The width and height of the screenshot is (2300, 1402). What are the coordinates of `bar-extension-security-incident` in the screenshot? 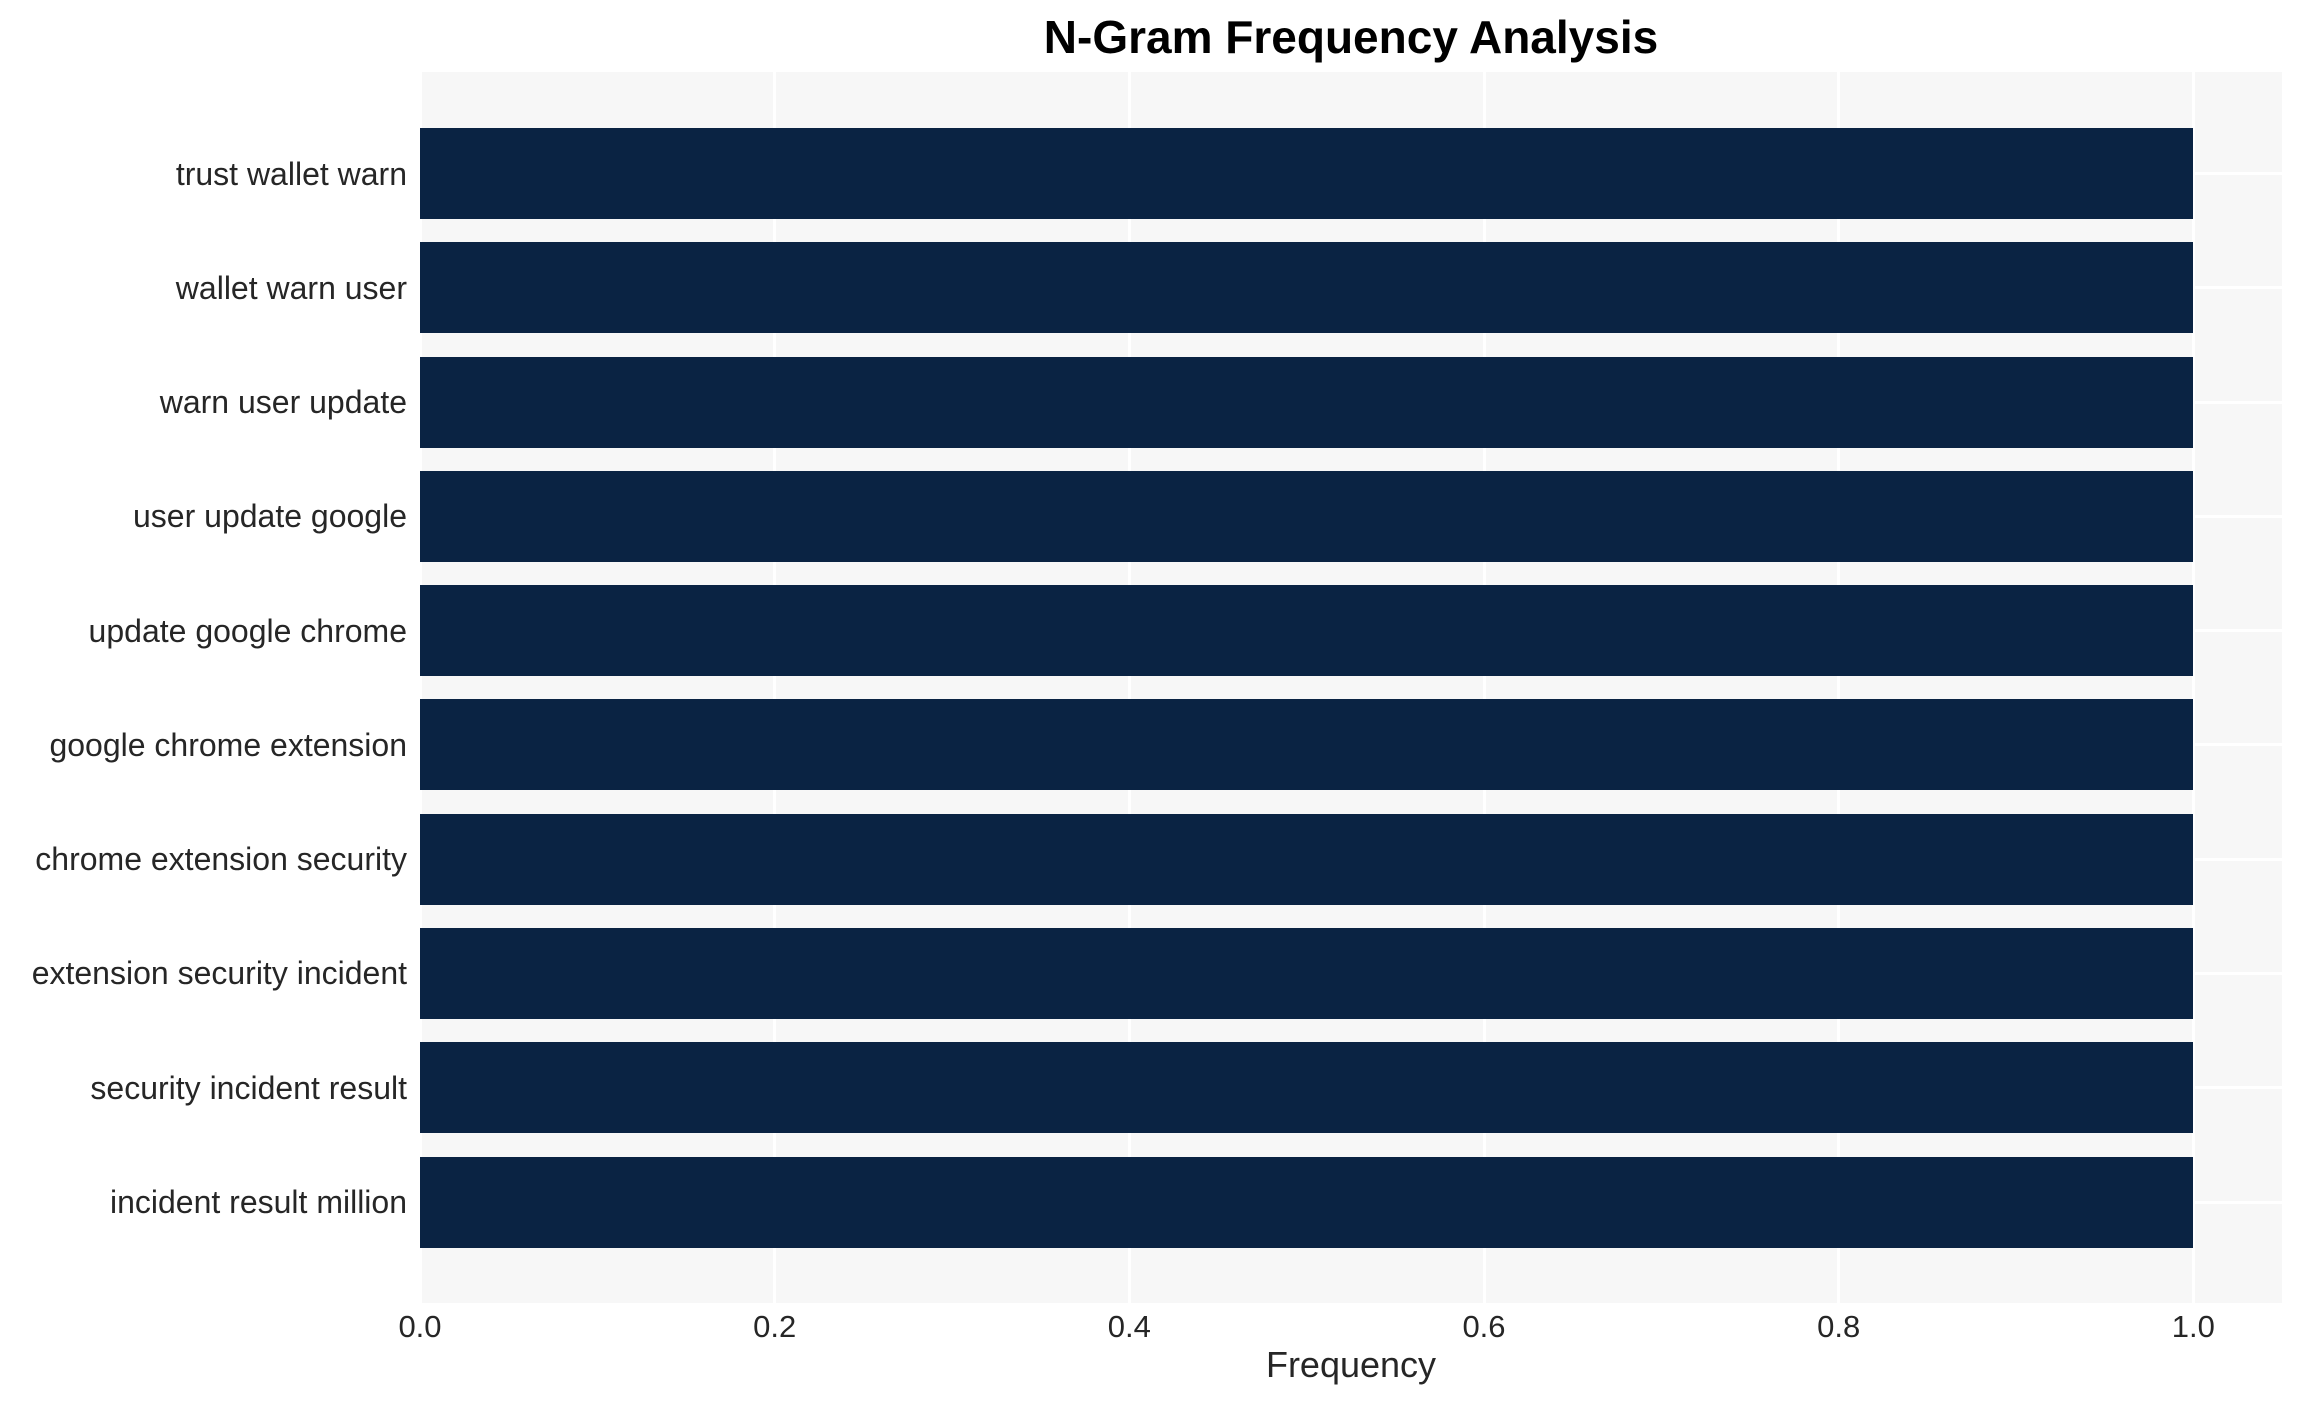 It's located at (1307, 973).